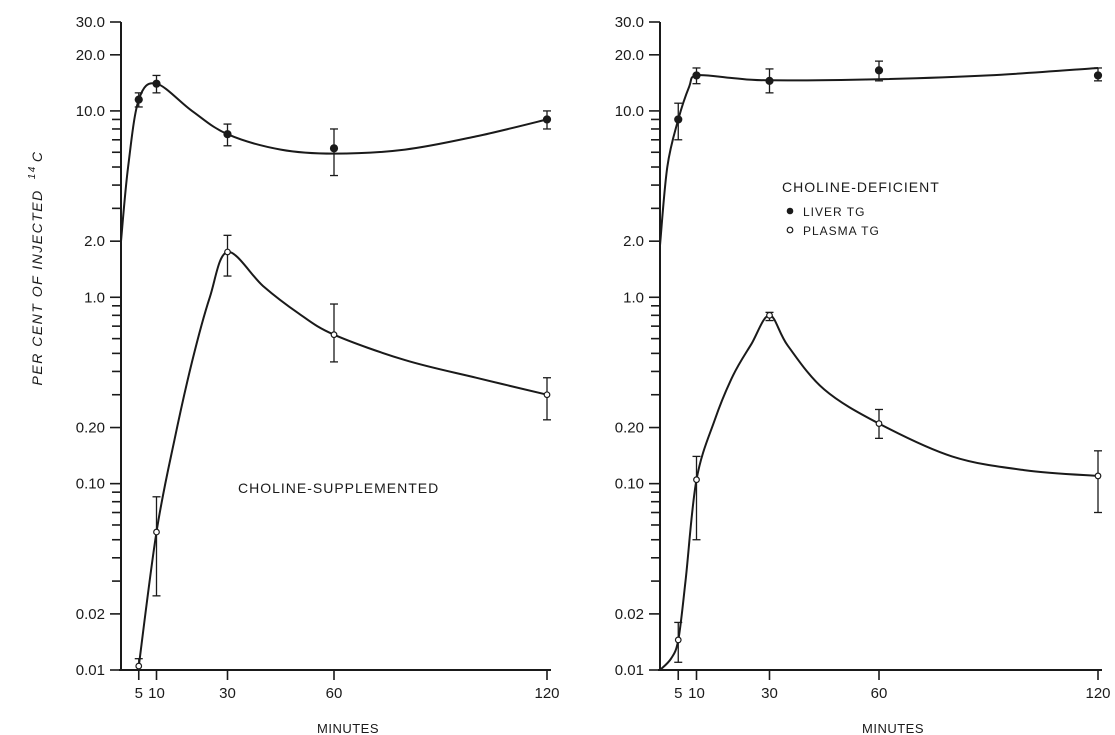  I want to click on y-axis-title-superscript: 14, so click(32, 172).